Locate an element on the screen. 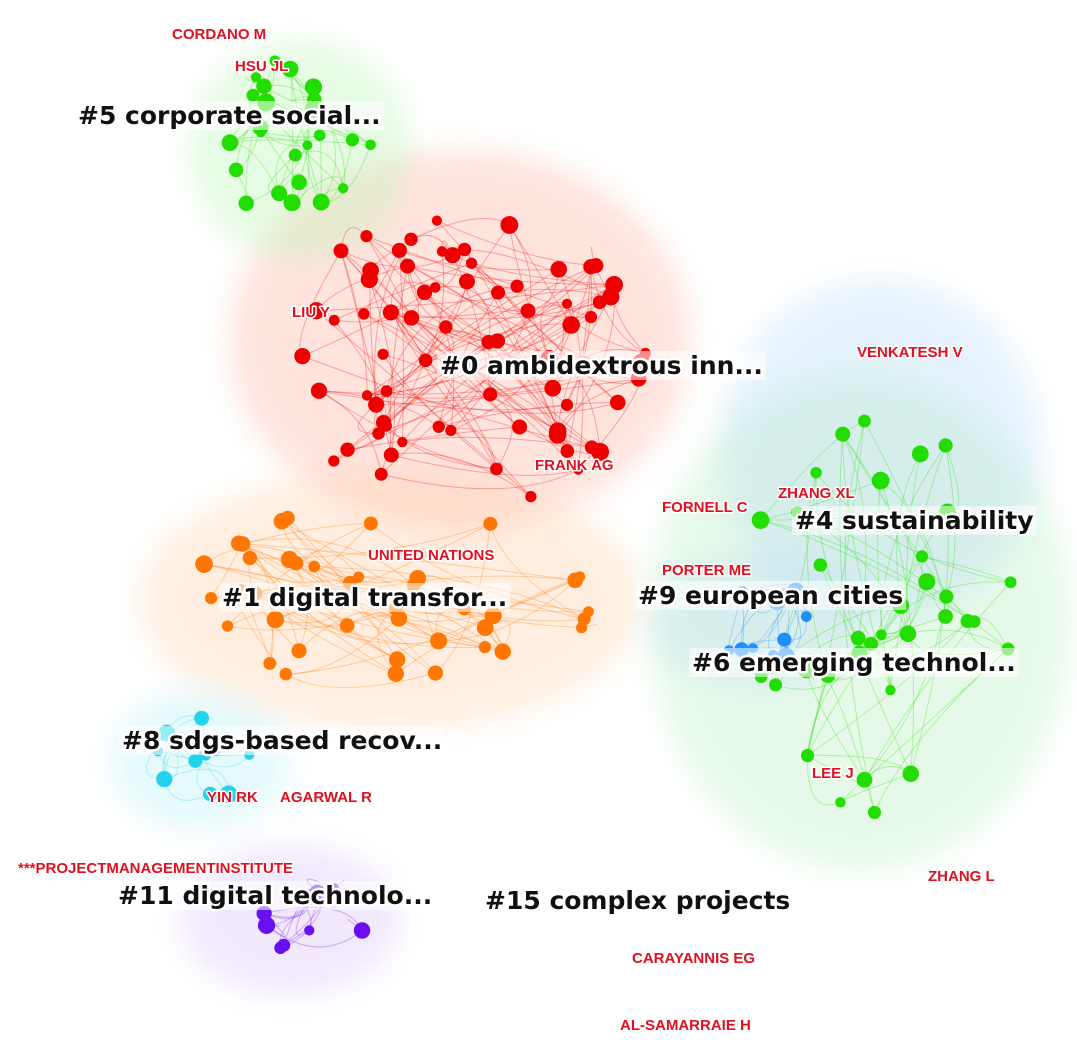 This screenshot has width=1077, height=1047. author-label: LIU Y is located at coordinates (311, 312).